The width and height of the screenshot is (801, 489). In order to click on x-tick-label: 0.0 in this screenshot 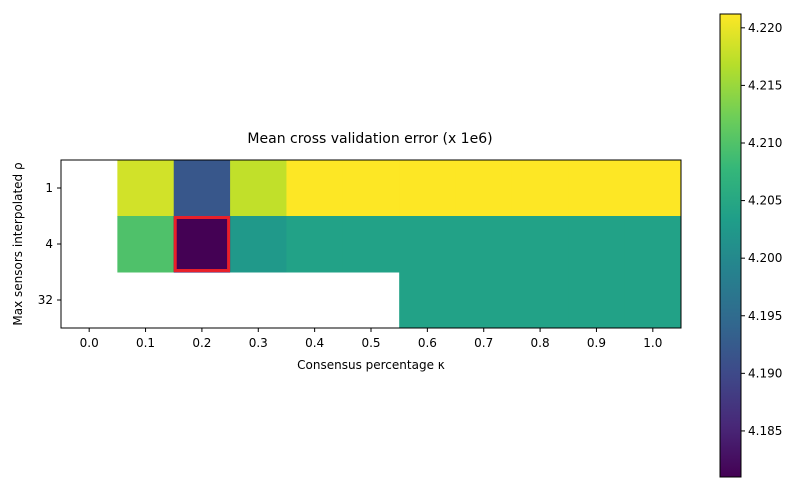, I will do `click(89, 343)`.